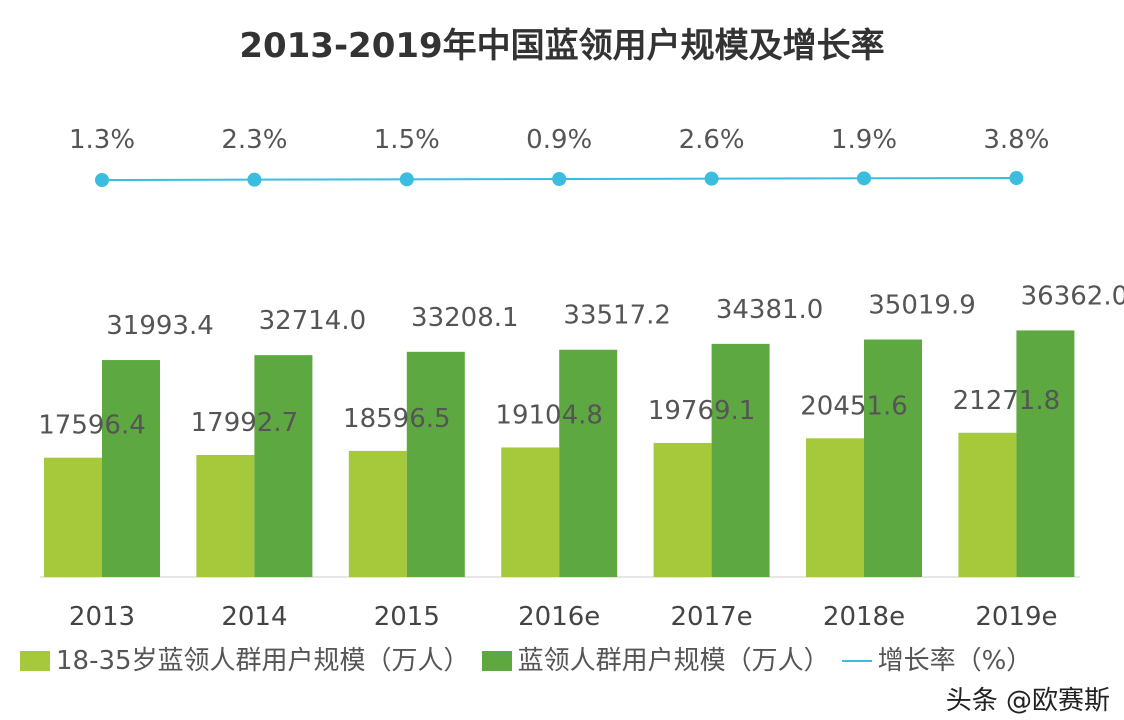 This screenshot has height=720, width=1124. I want to click on x-tick-label: 2013, so click(102, 617).